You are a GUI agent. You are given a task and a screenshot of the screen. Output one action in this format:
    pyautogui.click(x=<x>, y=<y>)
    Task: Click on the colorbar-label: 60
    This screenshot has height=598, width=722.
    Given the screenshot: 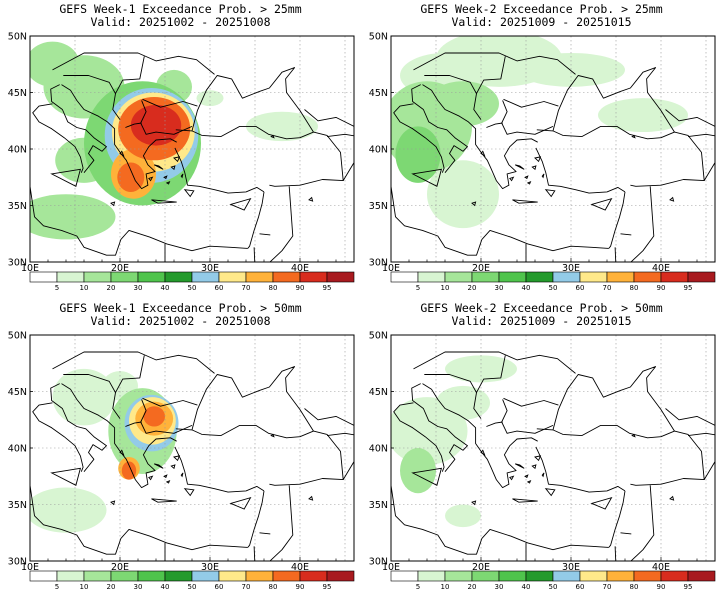 What is the action you would take?
    pyautogui.click(x=580, y=587)
    